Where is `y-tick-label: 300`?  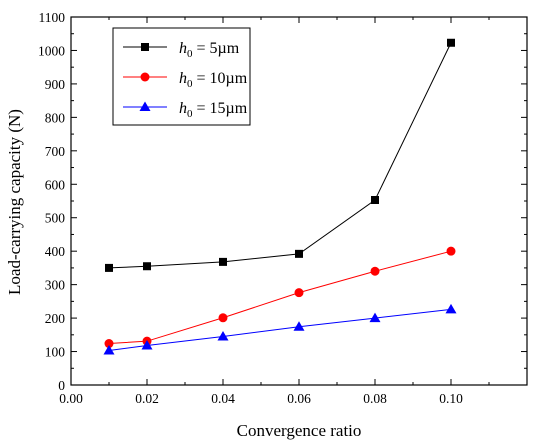
y-tick-label: 300 is located at coordinates (55, 285).